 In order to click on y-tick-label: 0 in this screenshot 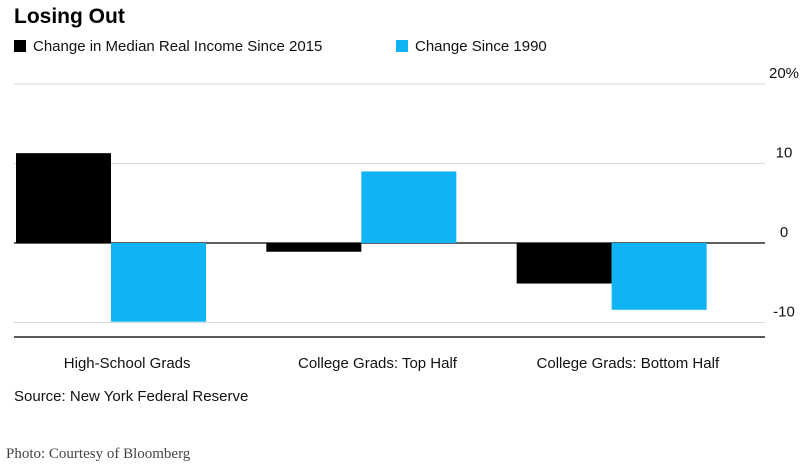, I will do `click(784, 232)`.